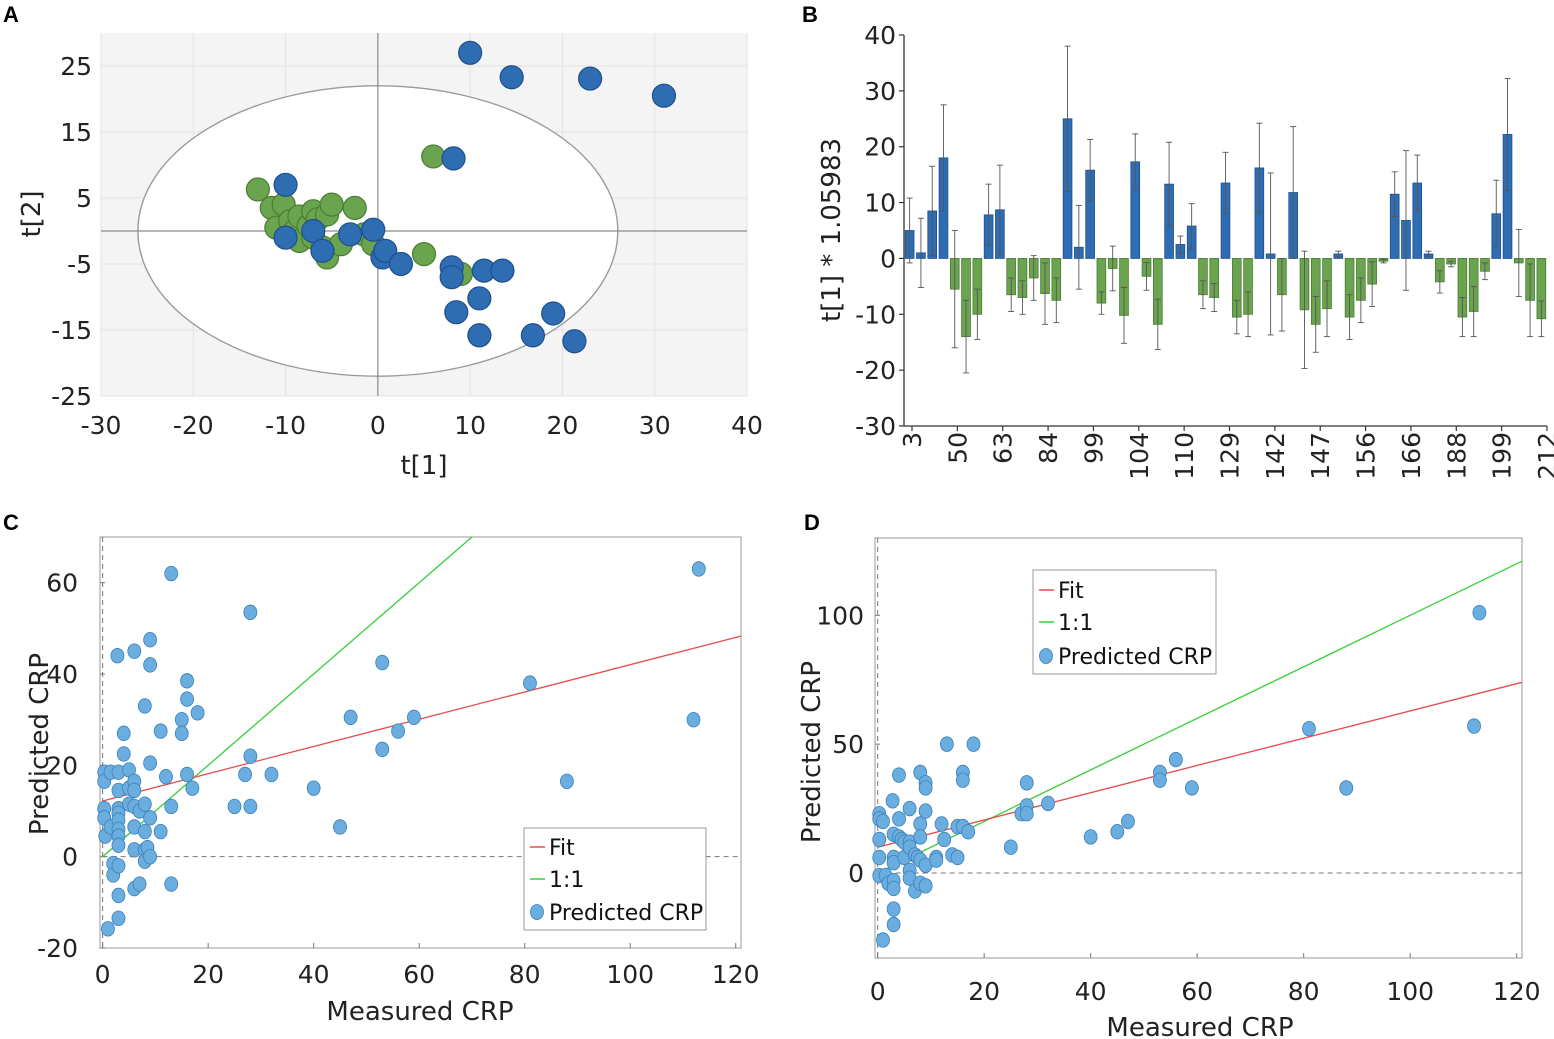 The image size is (1554, 1039). I want to click on panel-c-y-tick-label: 0, so click(70, 857).